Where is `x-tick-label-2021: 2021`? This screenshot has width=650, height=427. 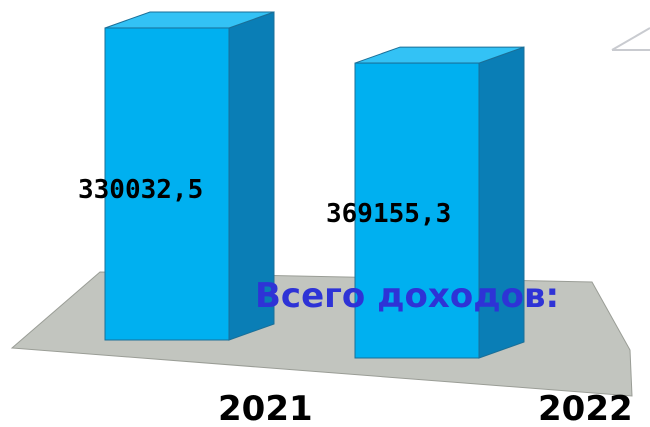
x-tick-label-2021: 2021 is located at coordinates (265, 408).